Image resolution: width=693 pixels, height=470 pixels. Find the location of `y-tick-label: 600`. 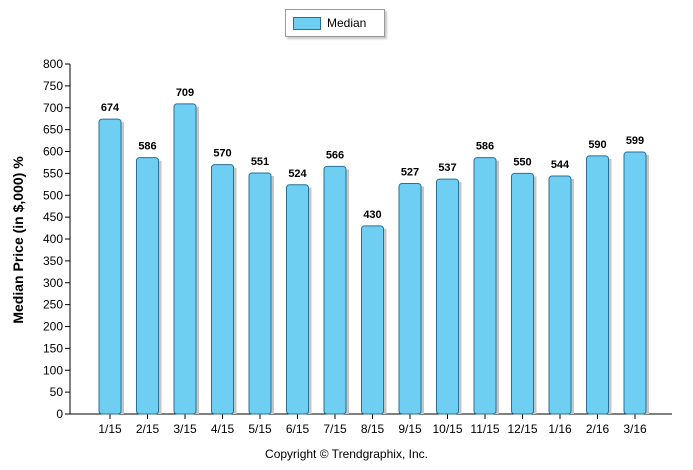

y-tick-label: 600 is located at coordinates (53, 152).